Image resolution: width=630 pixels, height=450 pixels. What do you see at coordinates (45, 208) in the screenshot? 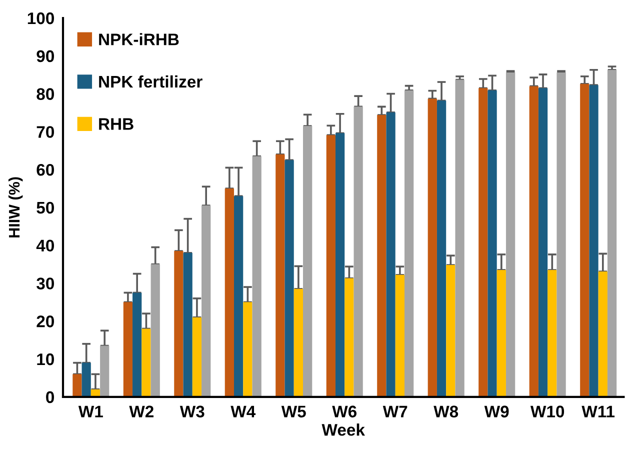
I see `y-tick-label: 50` at bounding box center [45, 208].